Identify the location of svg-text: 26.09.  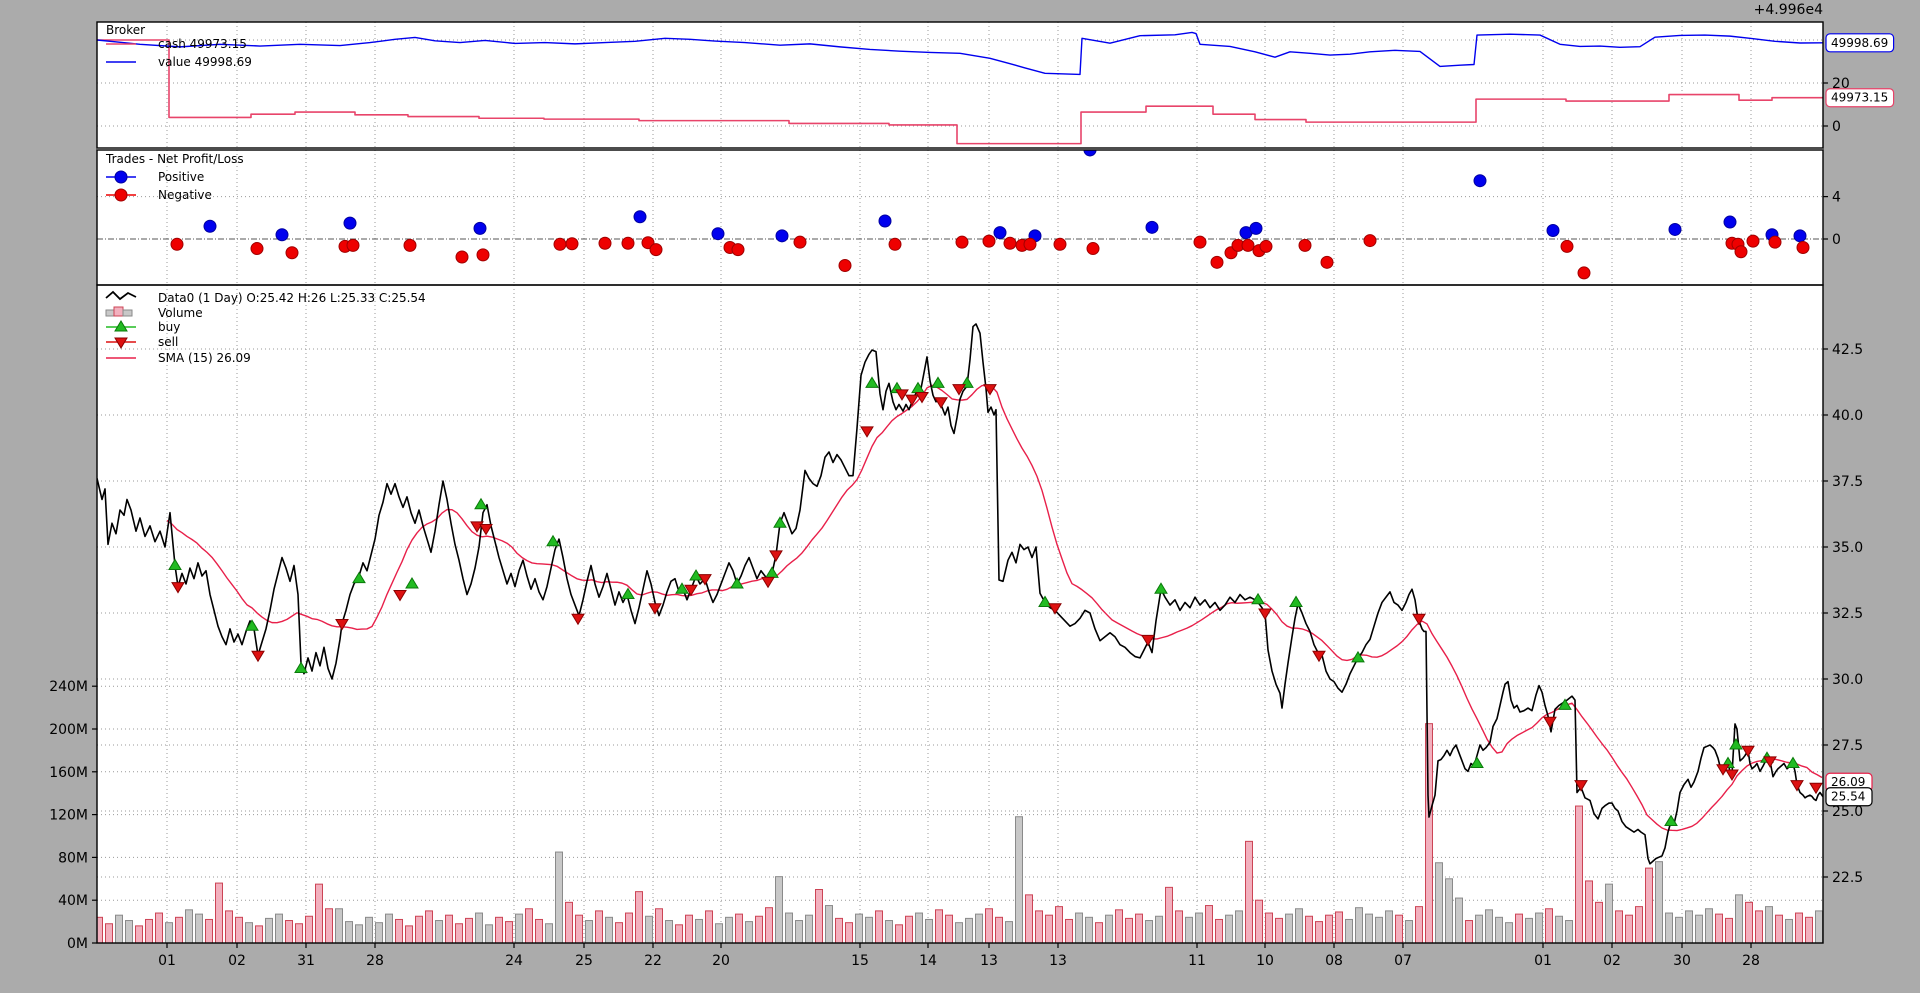
(1848, 782).